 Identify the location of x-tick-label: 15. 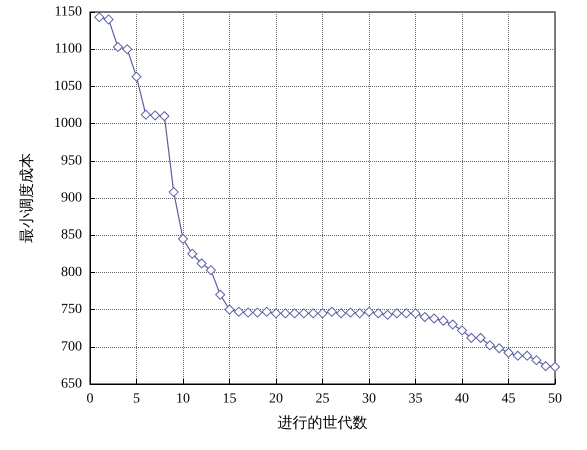
(229, 399).